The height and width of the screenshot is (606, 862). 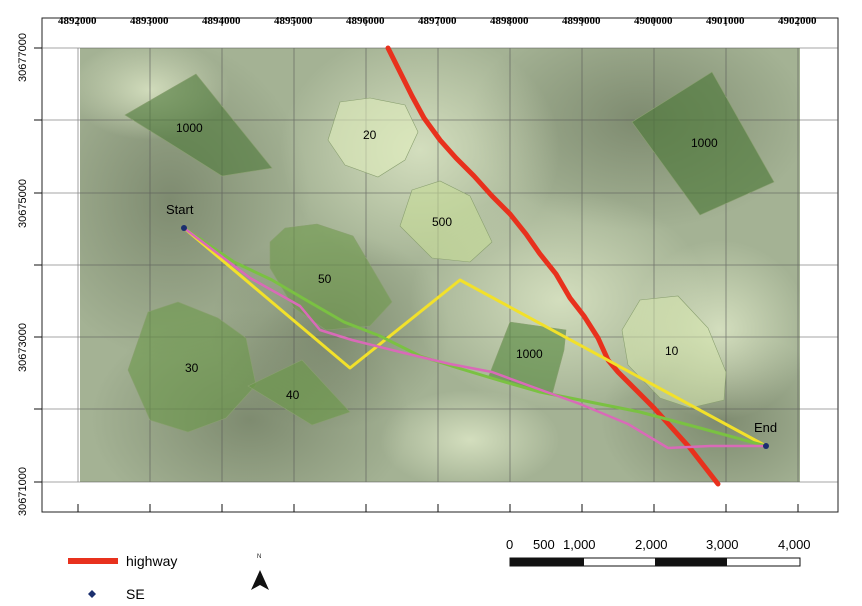 What do you see at coordinates (581, 21) in the screenshot?
I see `top-tick-label: 4899000` at bounding box center [581, 21].